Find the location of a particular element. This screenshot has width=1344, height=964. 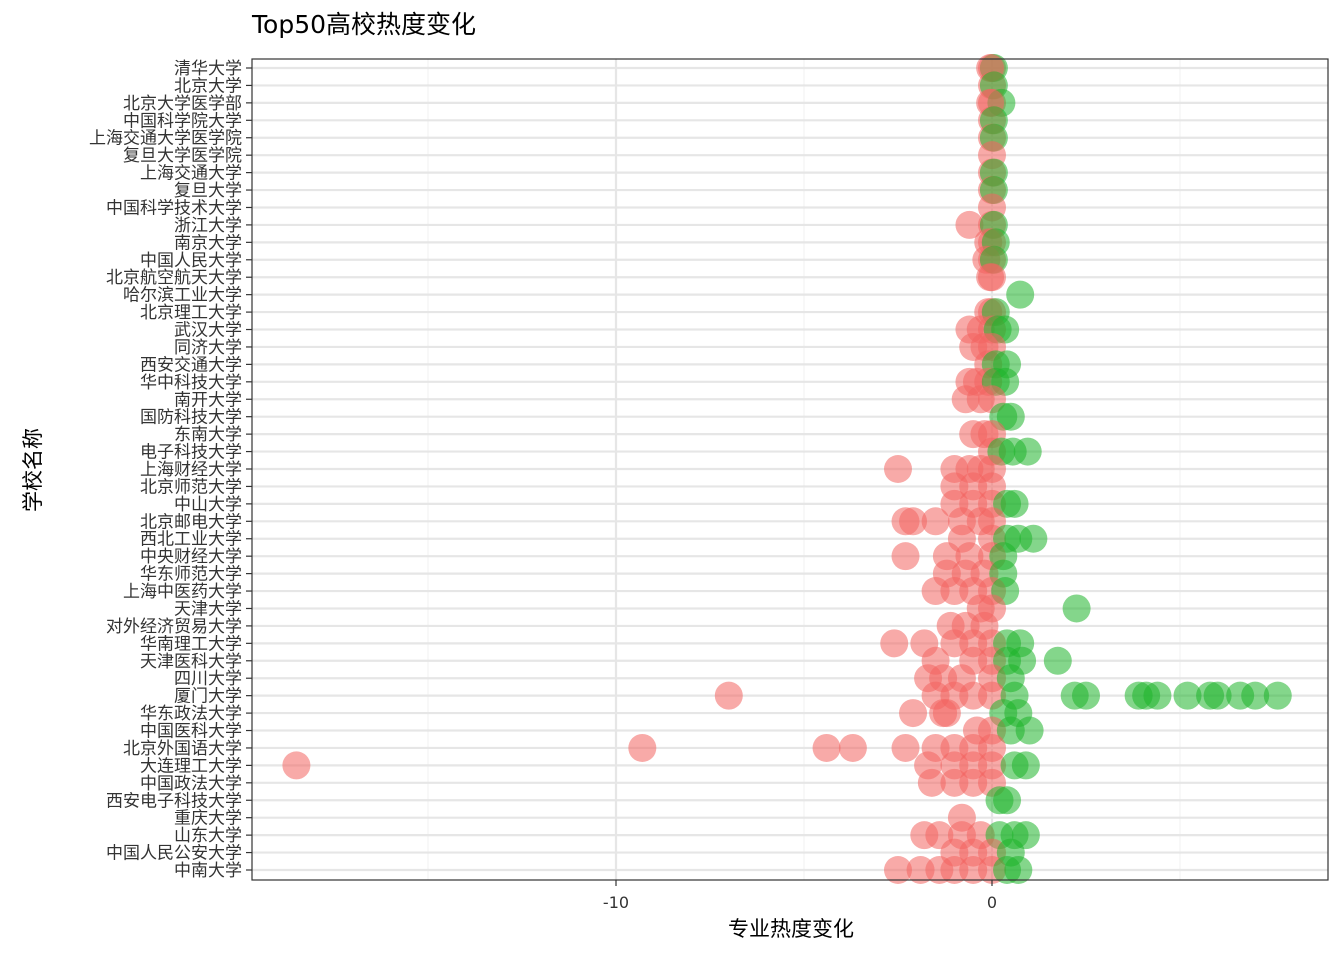

y-tick-label: 上海交通大学医学院 is located at coordinates (165, 139).